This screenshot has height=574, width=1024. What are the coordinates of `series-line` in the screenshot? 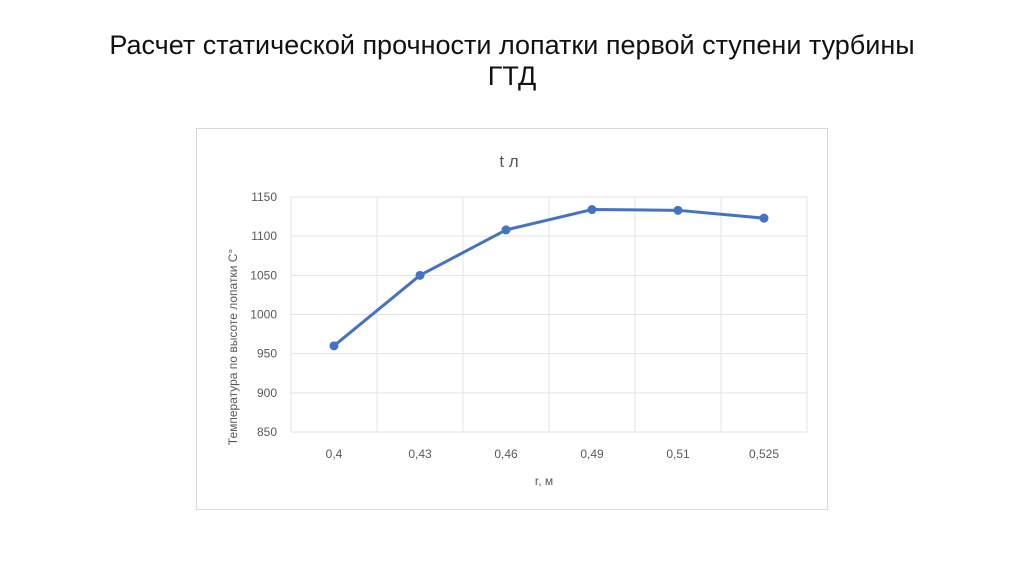 It's located at (549, 278).